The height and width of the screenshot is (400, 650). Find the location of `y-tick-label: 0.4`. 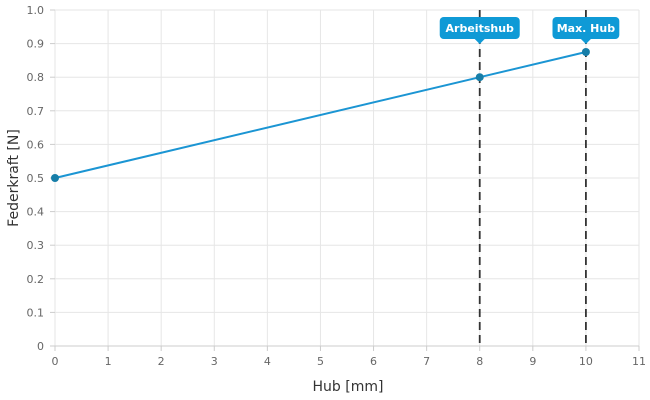

y-tick-label: 0.4 is located at coordinates (36, 212).